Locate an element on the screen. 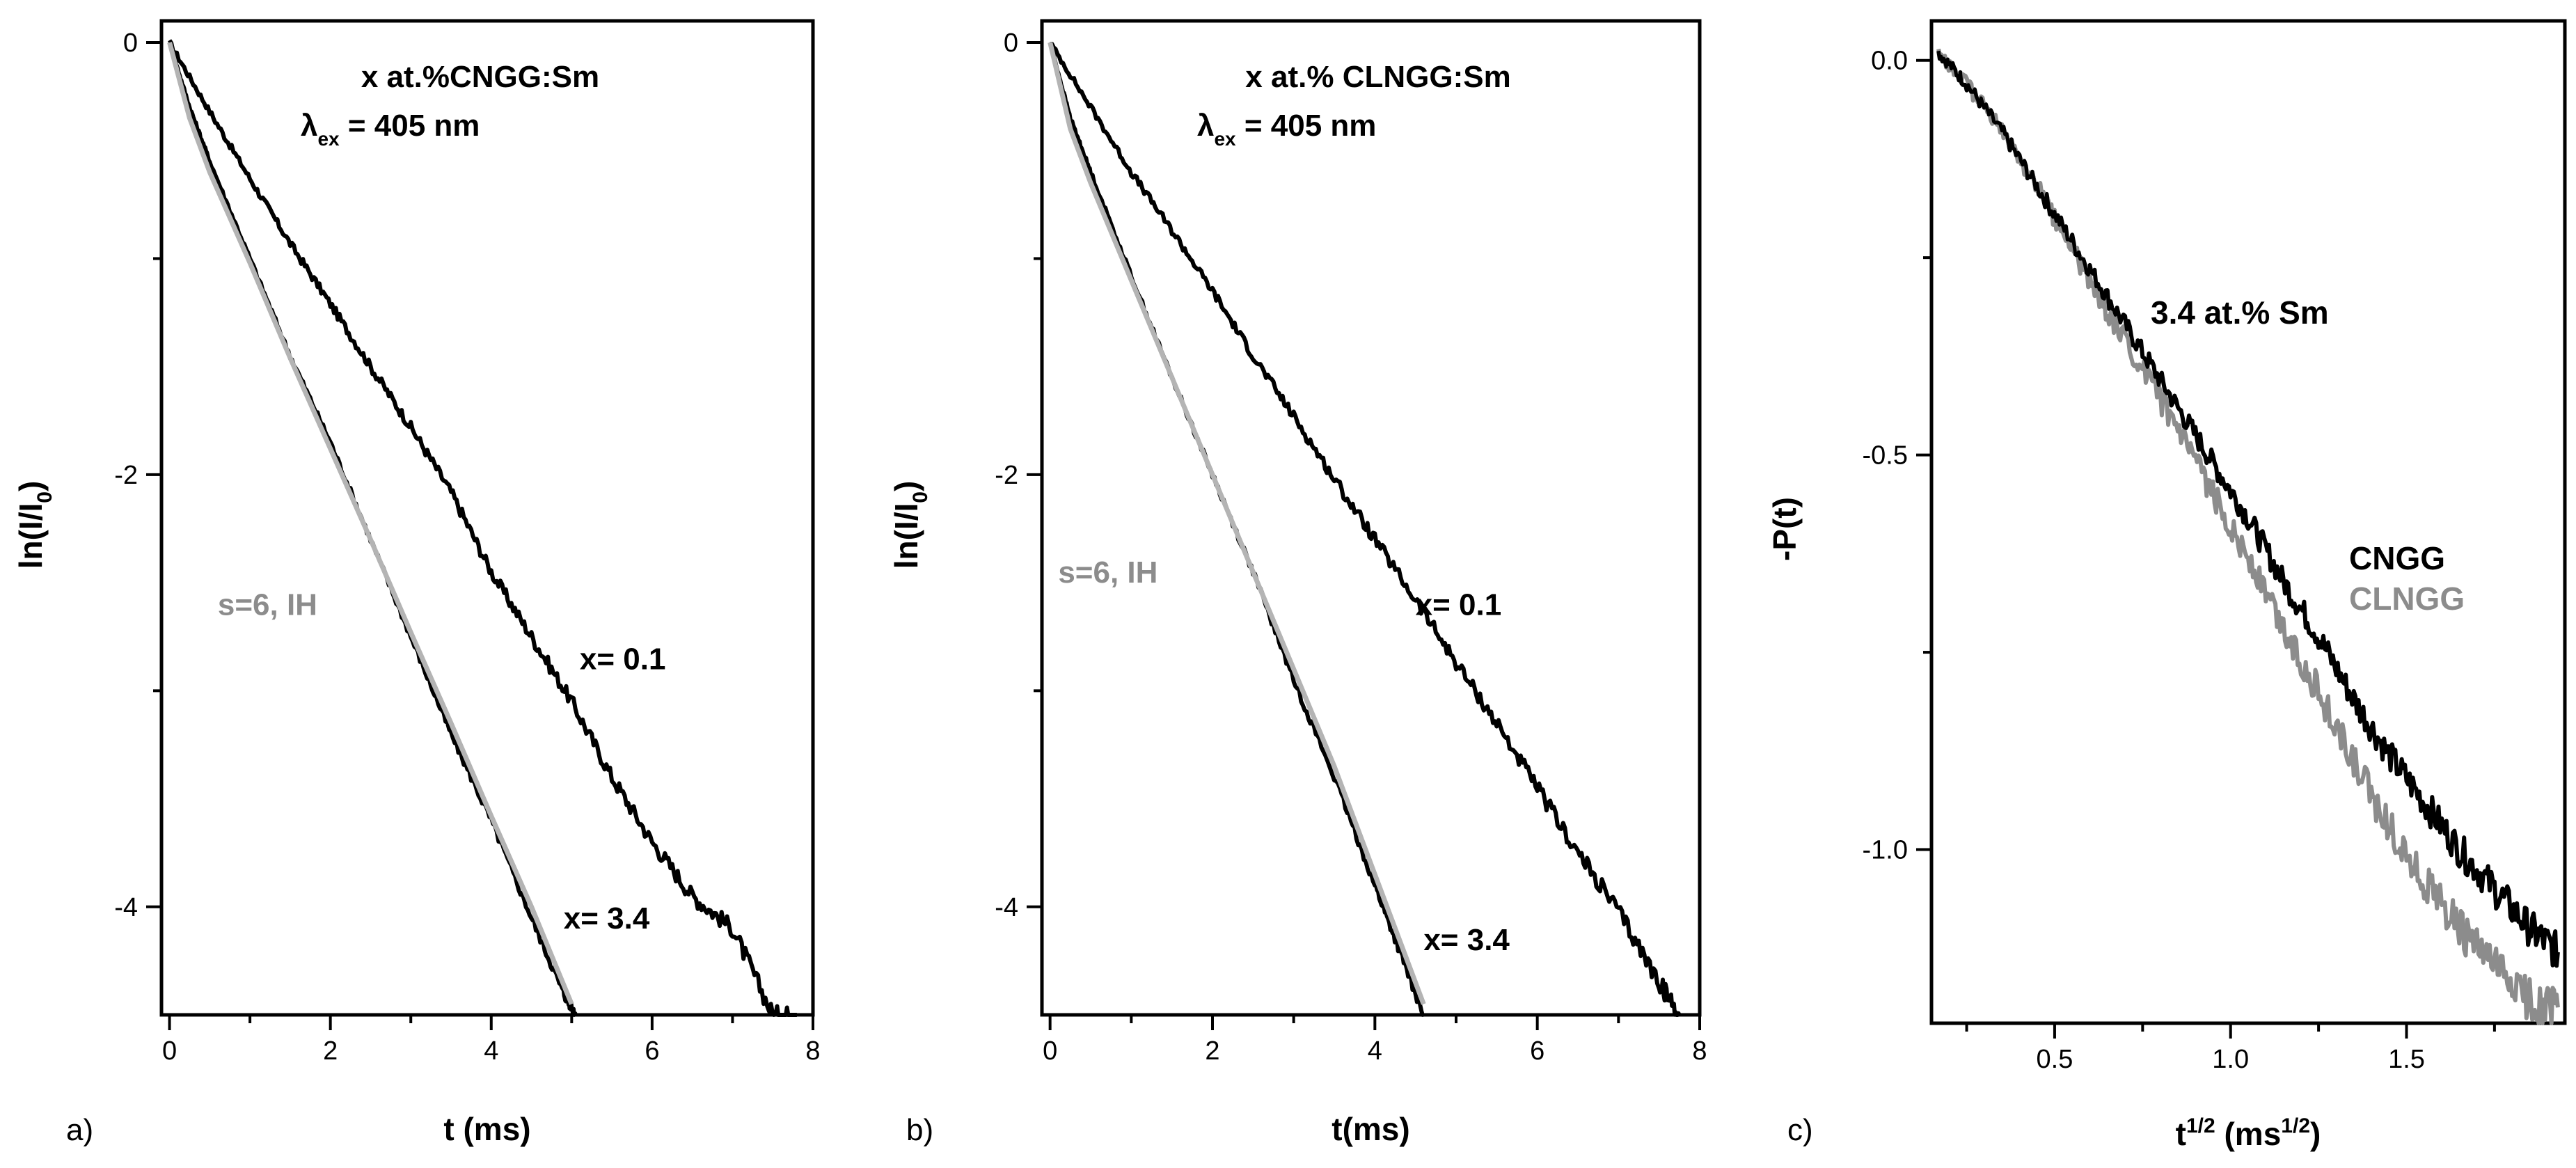 The height and width of the screenshot is (1168, 2576). sample-annotation: 3.4 at.% Sm is located at coordinates (2240, 312).